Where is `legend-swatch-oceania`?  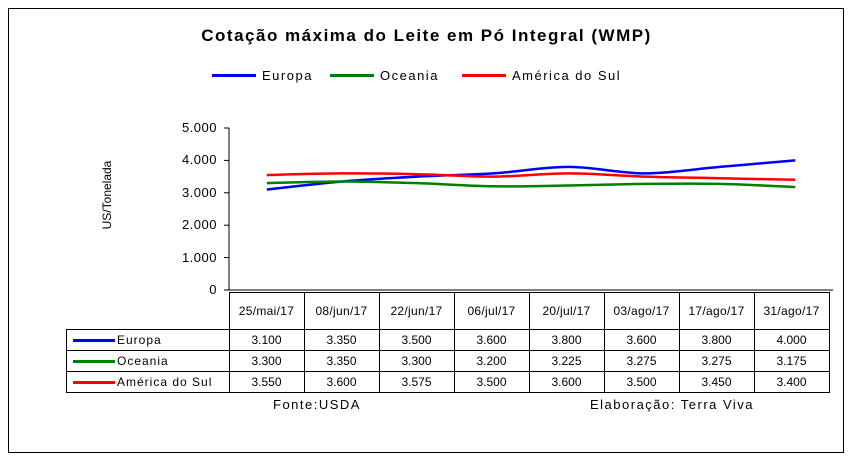 legend-swatch-oceania is located at coordinates (352, 75).